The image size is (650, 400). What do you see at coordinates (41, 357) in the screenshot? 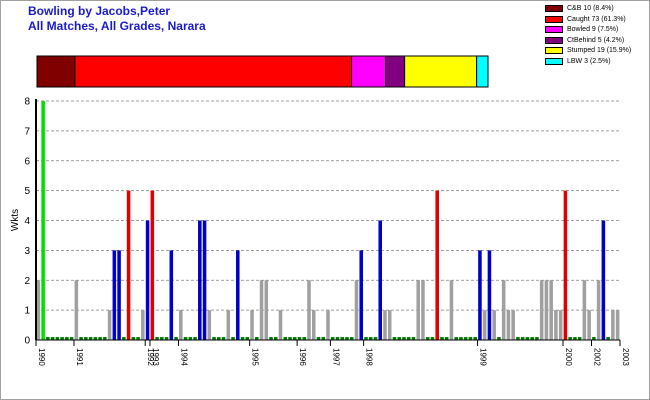
I see `x-tick-label: 1990` at bounding box center [41, 357].